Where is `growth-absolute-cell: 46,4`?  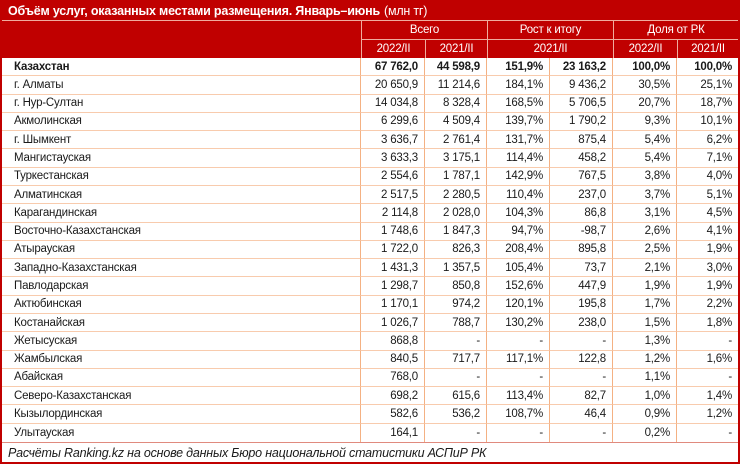
growth-absolute-cell: 46,4 is located at coordinates (581, 414).